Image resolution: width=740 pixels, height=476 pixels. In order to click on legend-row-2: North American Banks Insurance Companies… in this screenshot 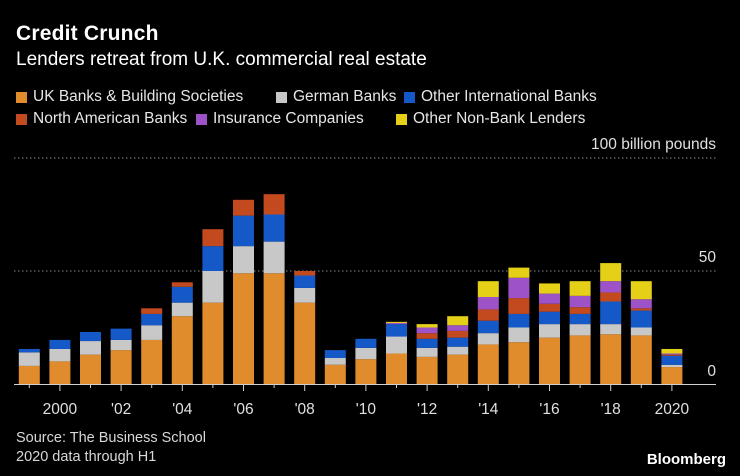, I will do `click(366, 119)`.